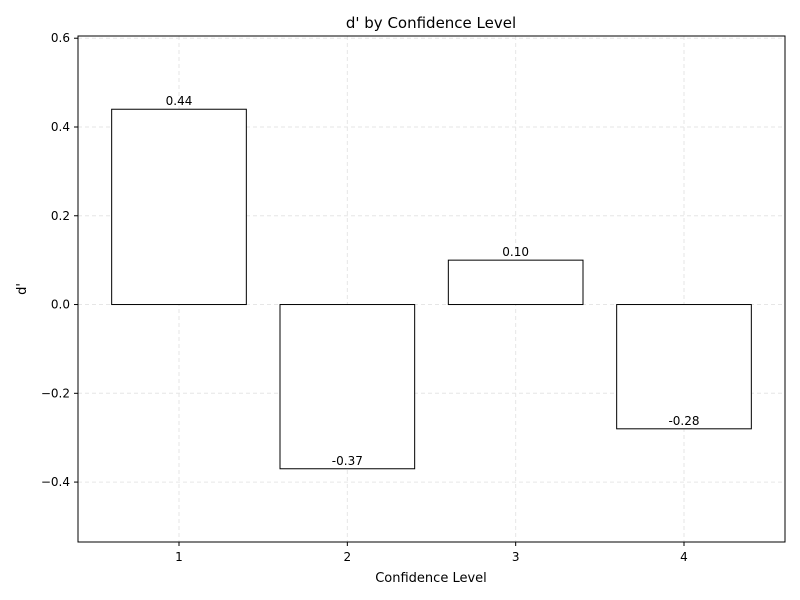 The width and height of the screenshot is (800, 600). What do you see at coordinates (60, 127) in the screenshot?
I see `y-tick-label: 0.4` at bounding box center [60, 127].